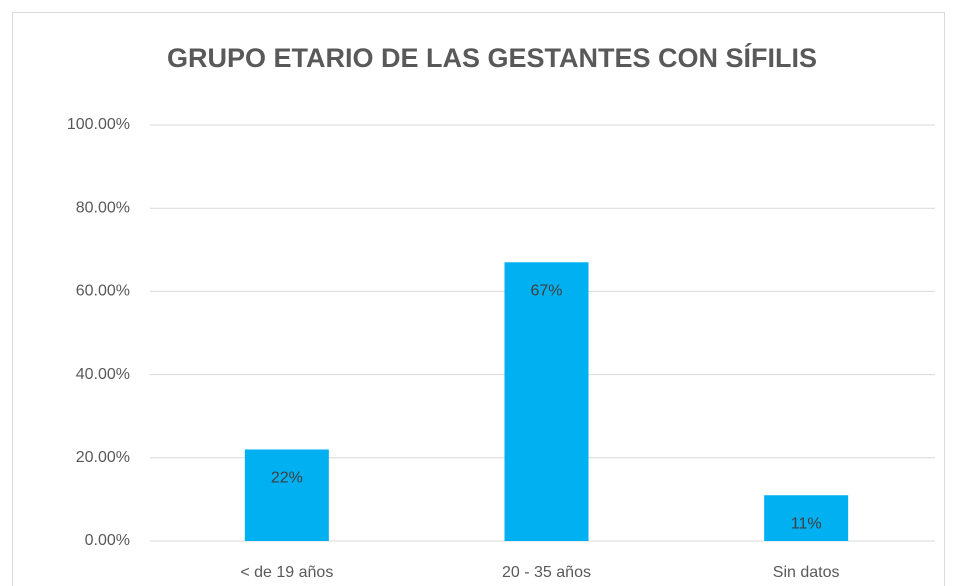 This screenshot has width=957, height=586. I want to click on data-label: 67%, so click(546, 290).